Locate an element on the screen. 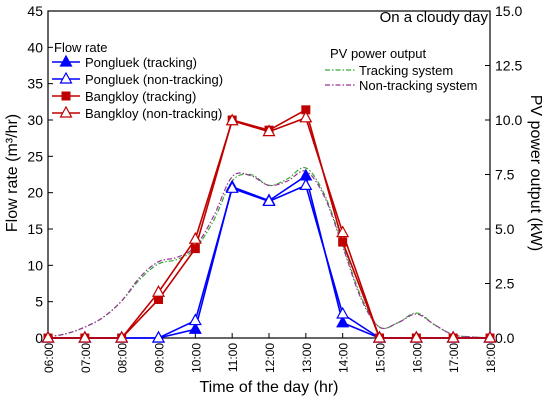 The width and height of the screenshot is (550, 403). y-right-tick-label: 2.5 is located at coordinates (505, 284).